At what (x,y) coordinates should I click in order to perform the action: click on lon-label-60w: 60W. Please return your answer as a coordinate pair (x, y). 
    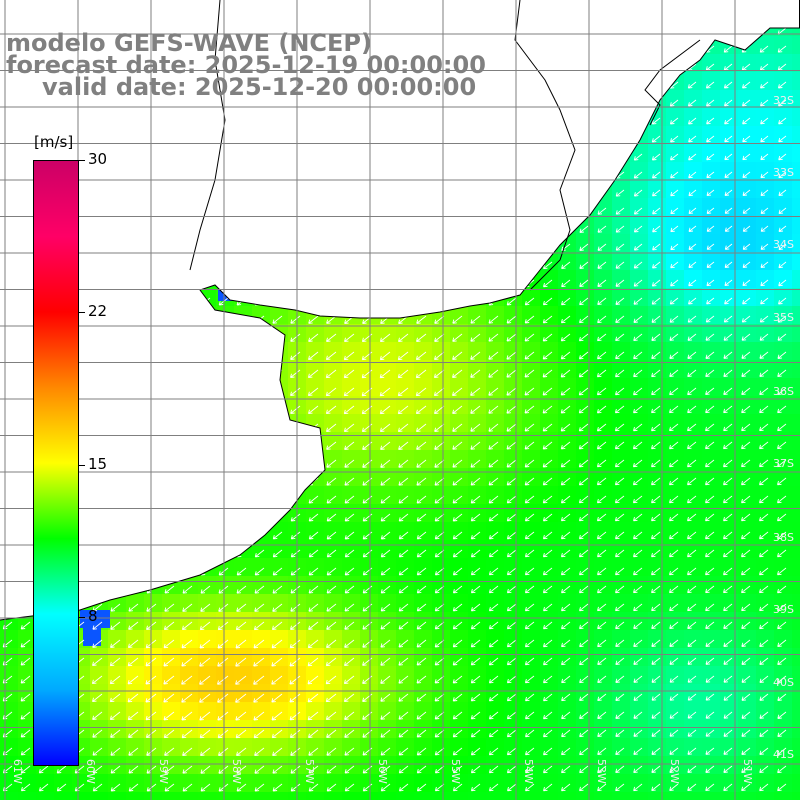
    Looking at the image, I should click on (90, 771).